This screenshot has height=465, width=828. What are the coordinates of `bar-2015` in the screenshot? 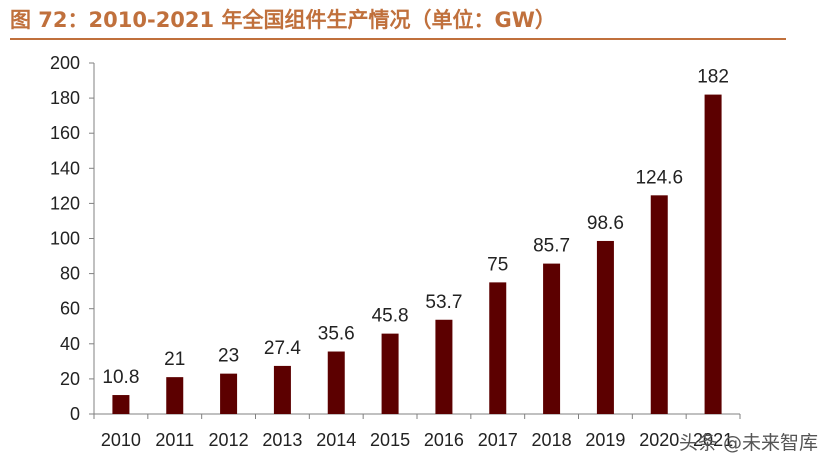 It's located at (390, 373).